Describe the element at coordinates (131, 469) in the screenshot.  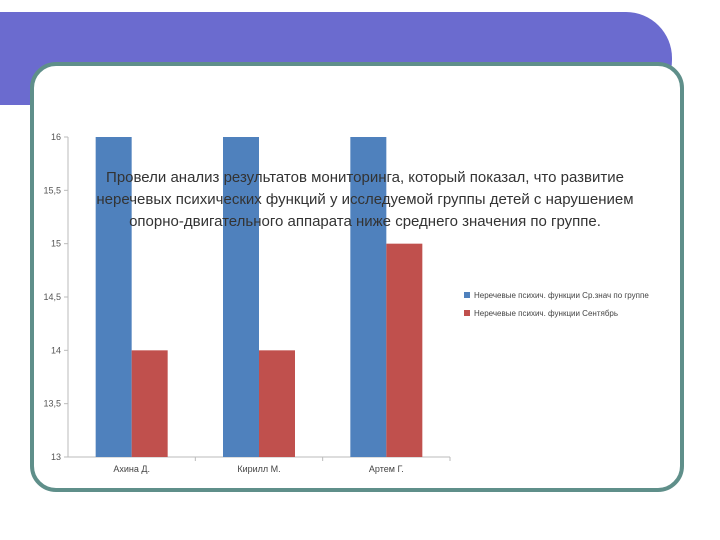
I see `x-tick-label: Ахина Д.` at that location.